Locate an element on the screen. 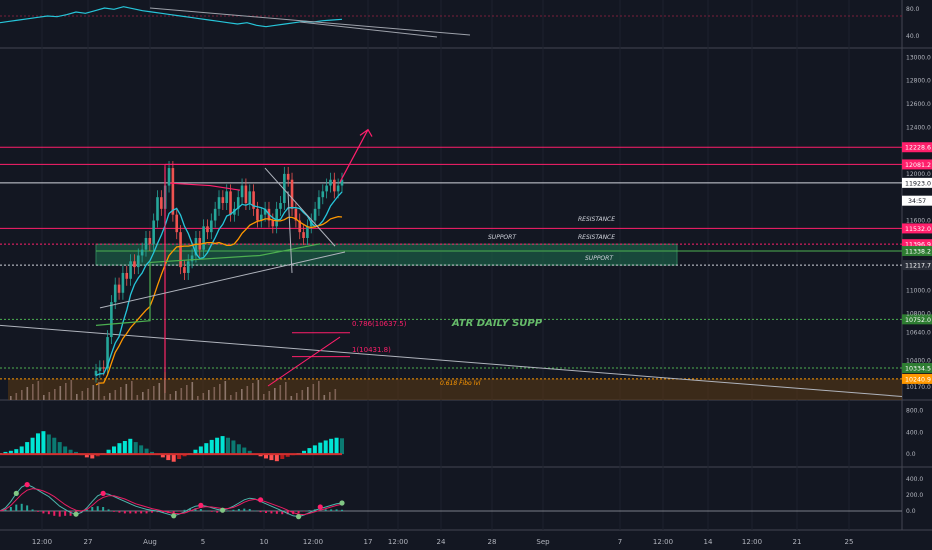 The height and width of the screenshot is (550, 932). x-tick-label: 14 is located at coordinates (708, 542).